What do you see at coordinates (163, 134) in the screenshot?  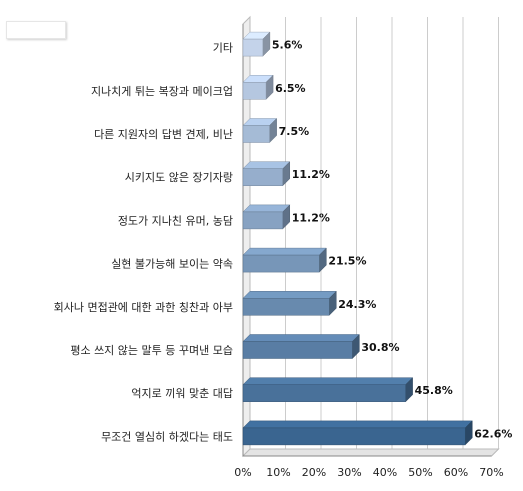 I see `category-label: 다른 지원자의 답변 견제, 비난` at bounding box center [163, 134].